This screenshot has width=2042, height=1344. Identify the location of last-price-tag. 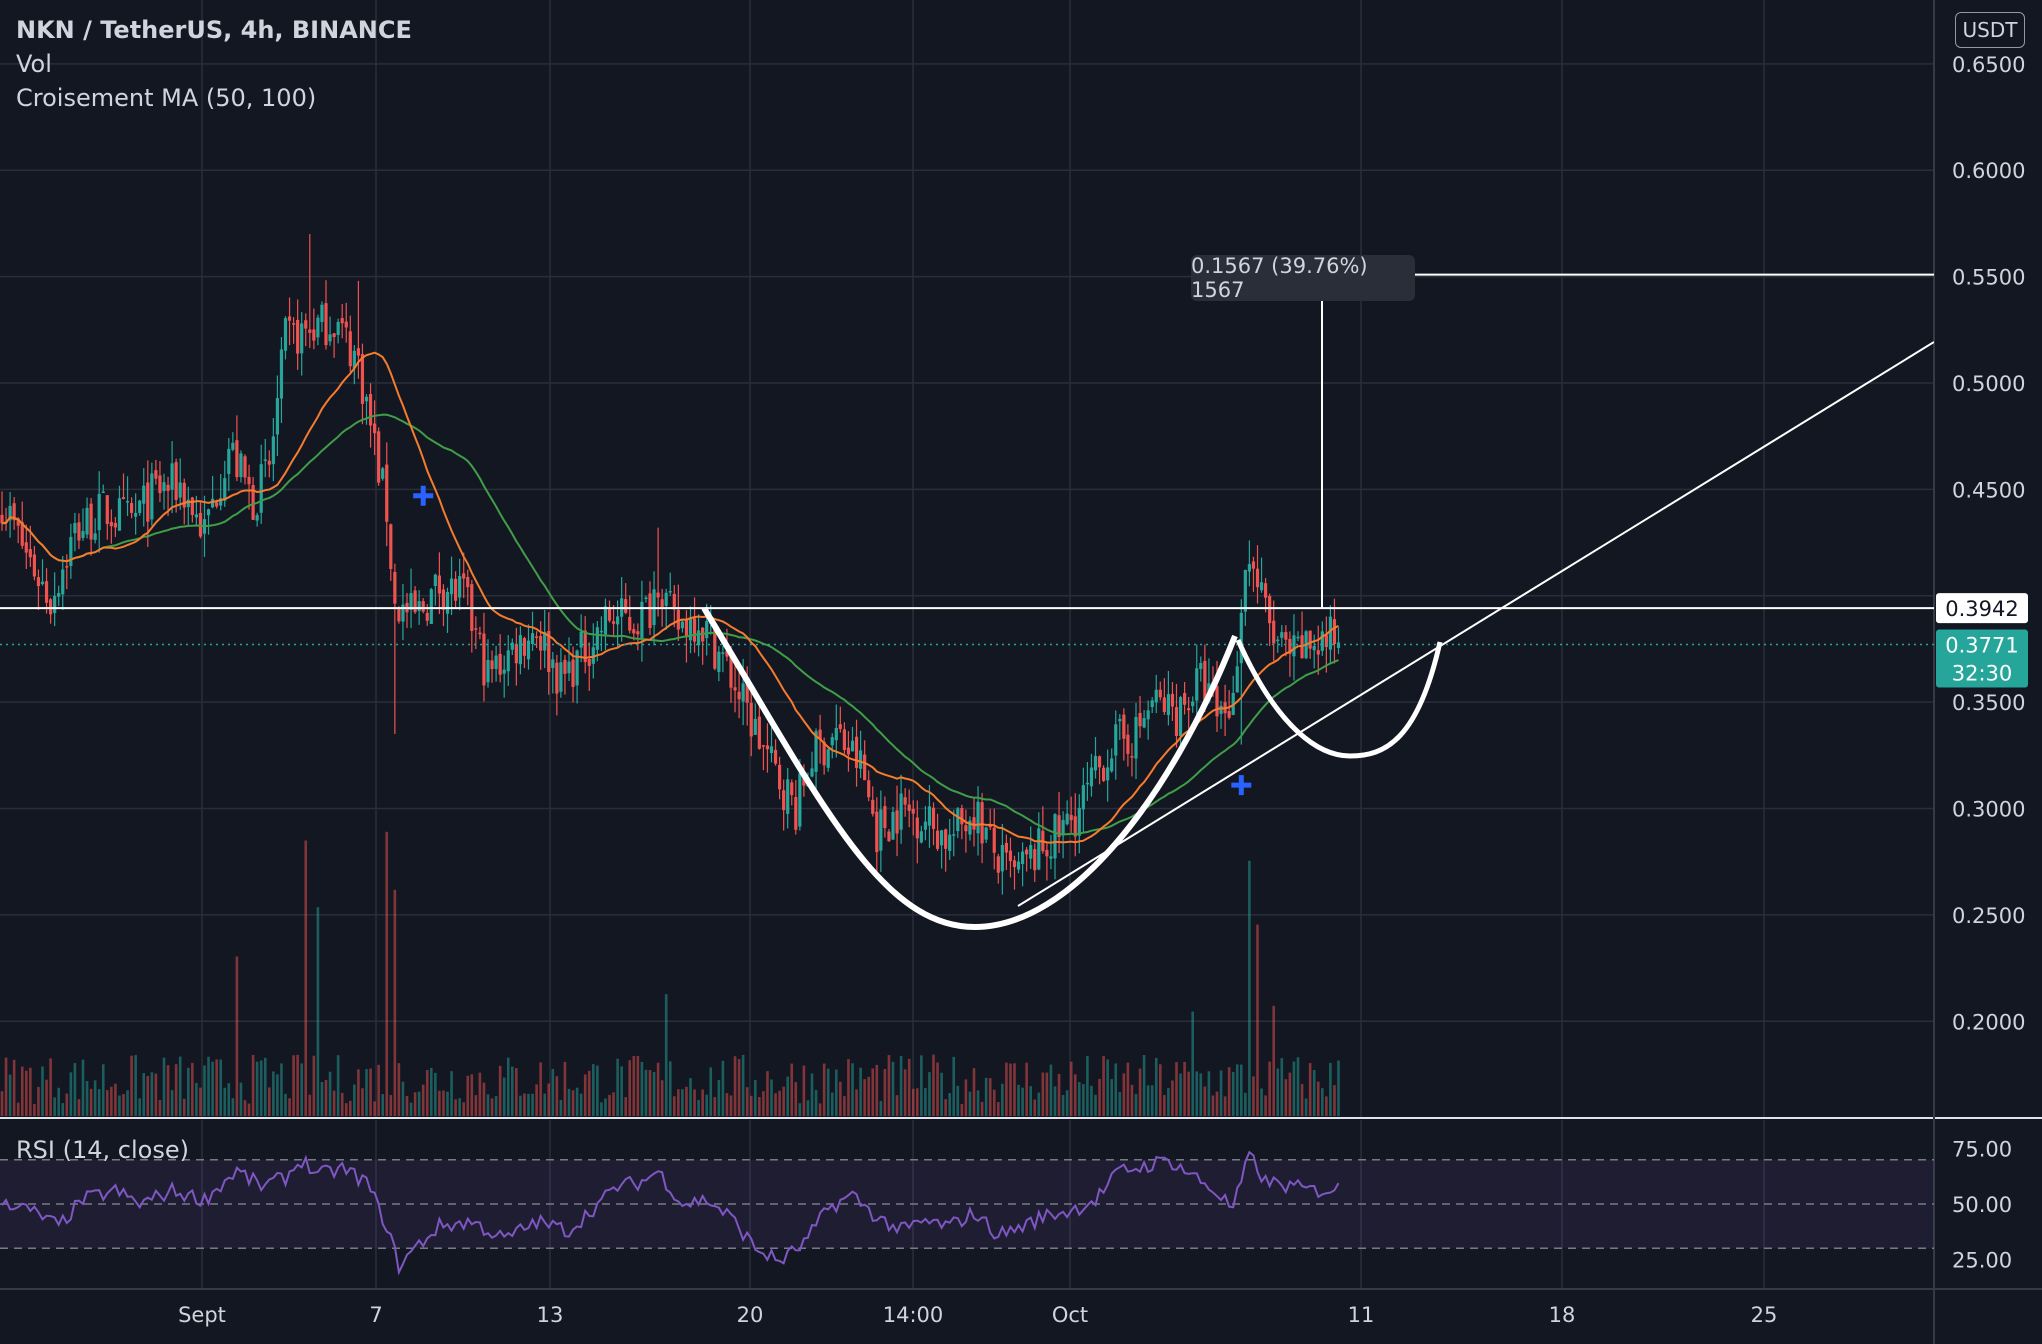
(1982, 658).